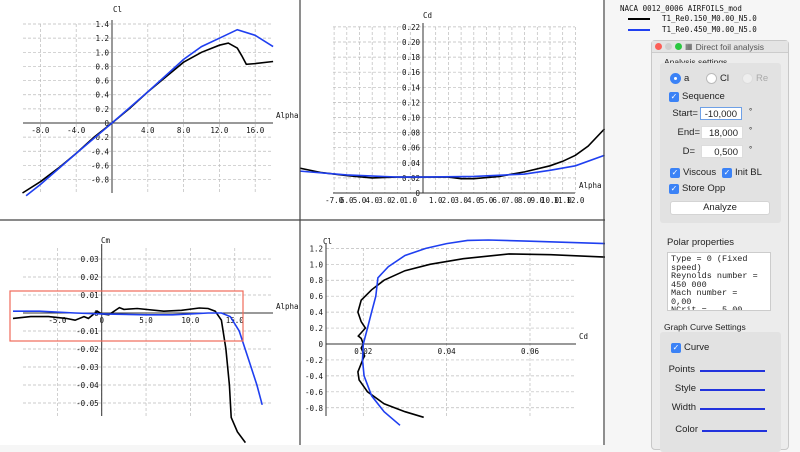  I want to click on y-axis-title: Cl, so click(327, 241).